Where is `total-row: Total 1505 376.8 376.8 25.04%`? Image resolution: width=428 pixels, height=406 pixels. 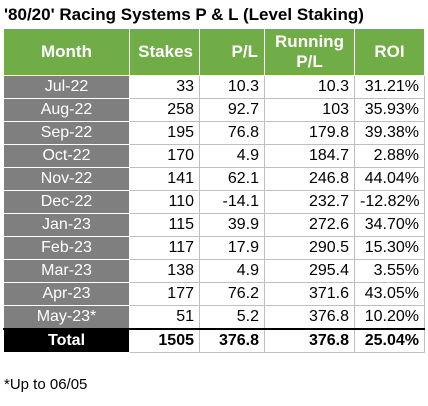
total-row: Total 1505 376.8 376.8 25.04% is located at coordinates (214, 340).